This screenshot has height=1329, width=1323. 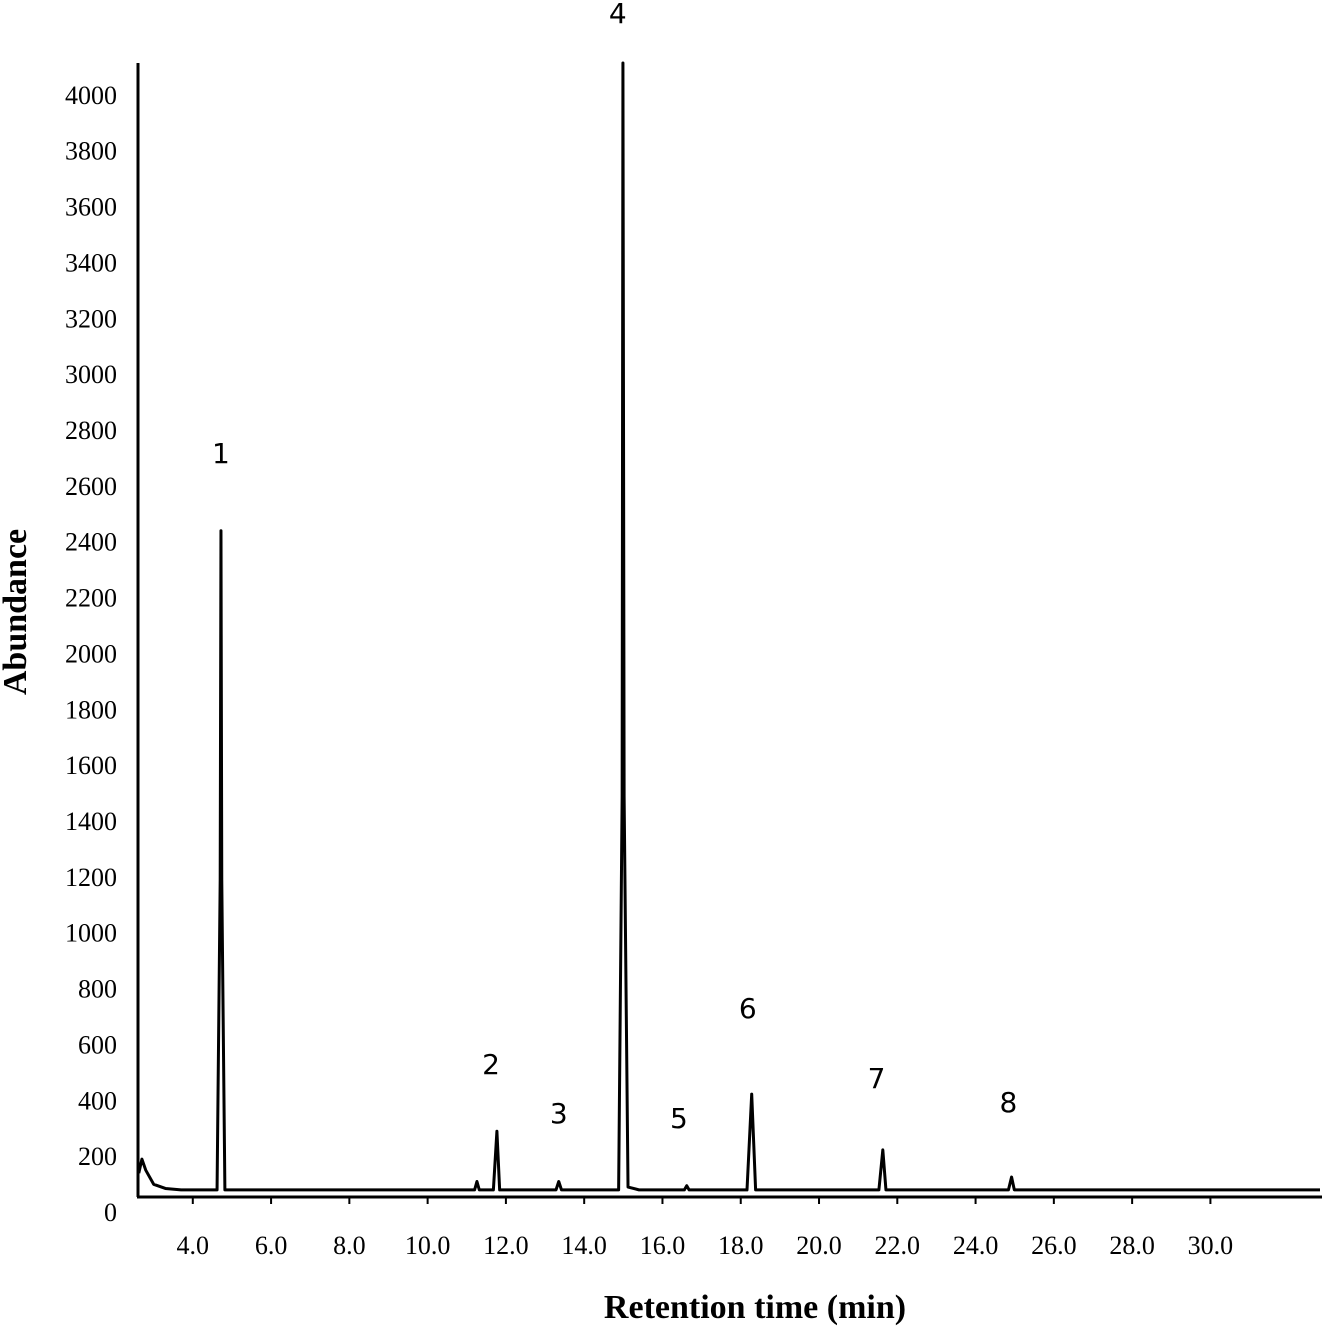 What do you see at coordinates (584, 1245) in the screenshot?
I see `x-tick-label: 14.0` at bounding box center [584, 1245].